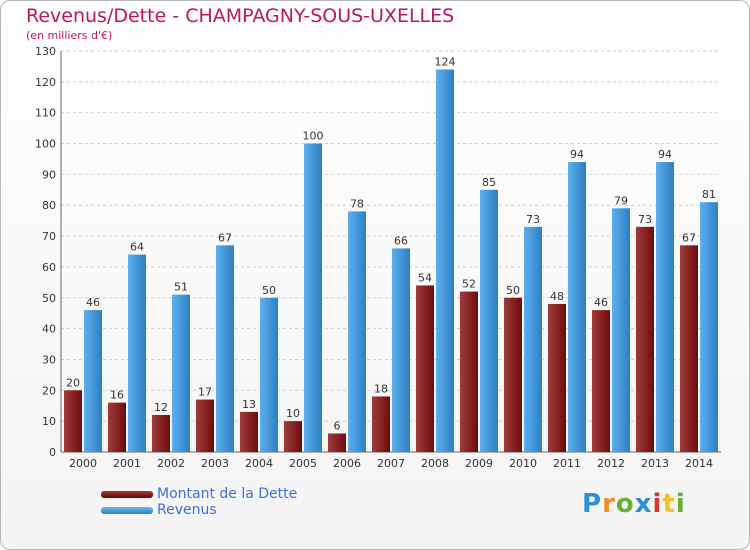  I want to click on chart-subtitle: (en milliers d'€), so click(69, 35).